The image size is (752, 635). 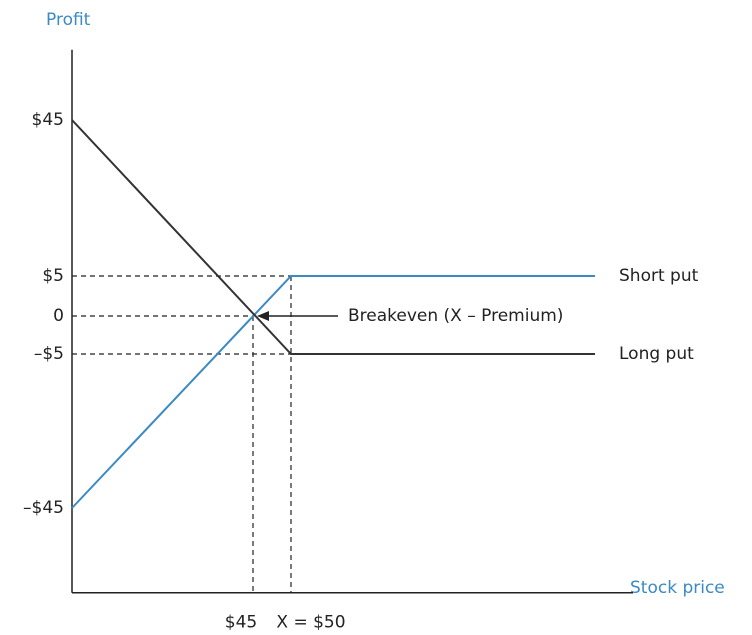 I want to click on y-axis-label: Profit, so click(x=68, y=20).